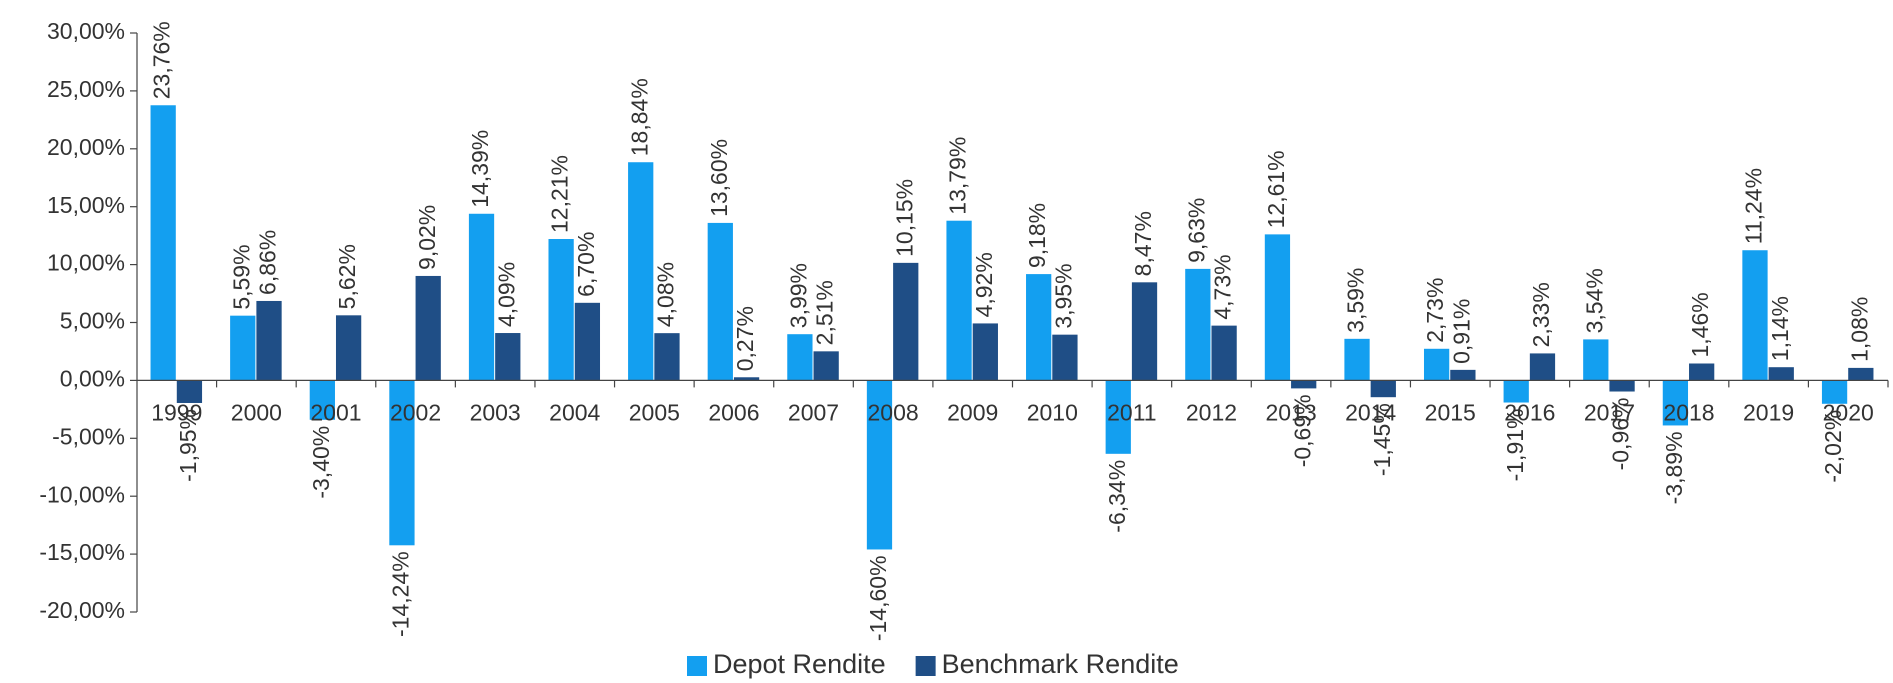 This screenshot has width=1893, height=683. Describe the element at coordinates (401, 594) in the screenshot. I see `value-label: -14,24%` at that location.